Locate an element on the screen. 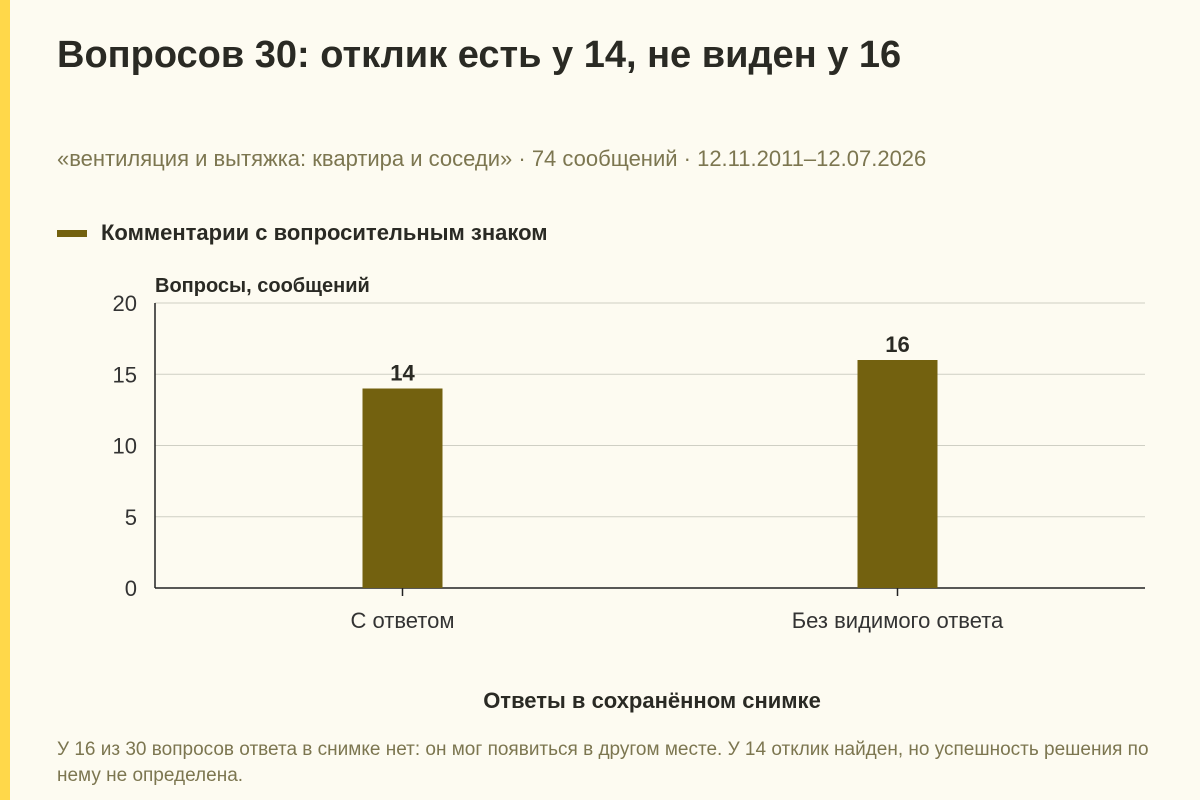  legend: Комментарии с вопросительным знаком is located at coordinates (302, 233).